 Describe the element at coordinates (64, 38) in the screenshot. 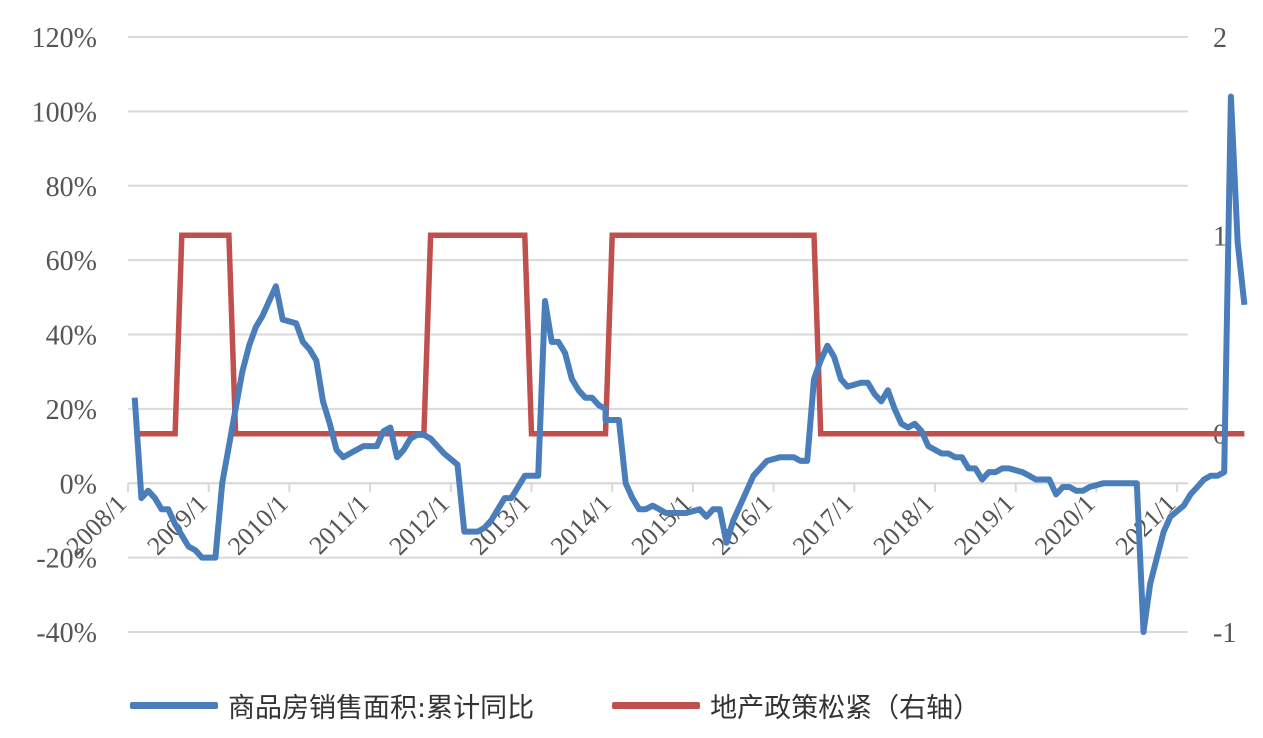

I see `left-tick-label: 120%` at that location.